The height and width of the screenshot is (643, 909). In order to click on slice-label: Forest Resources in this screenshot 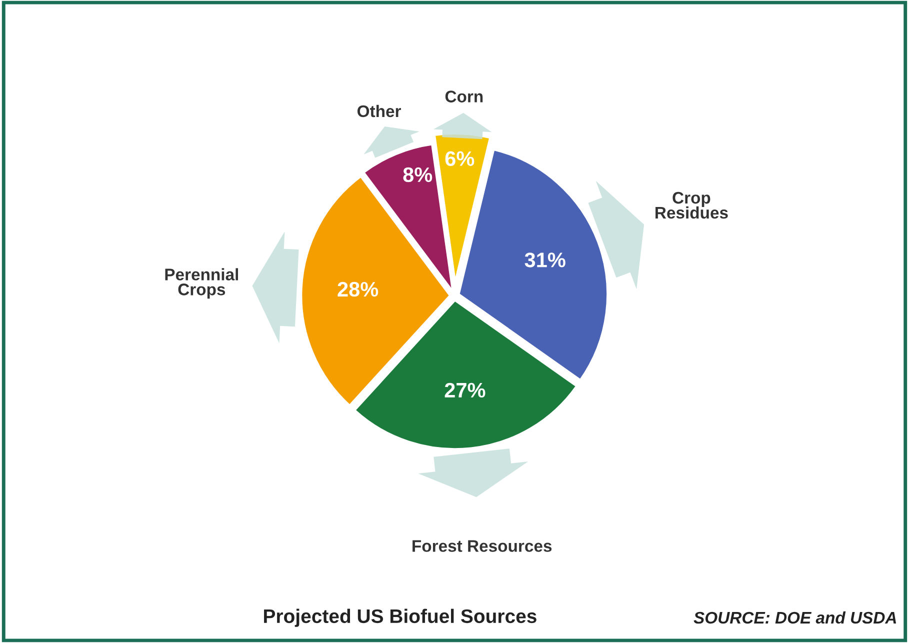, I will do `click(482, 546)`.